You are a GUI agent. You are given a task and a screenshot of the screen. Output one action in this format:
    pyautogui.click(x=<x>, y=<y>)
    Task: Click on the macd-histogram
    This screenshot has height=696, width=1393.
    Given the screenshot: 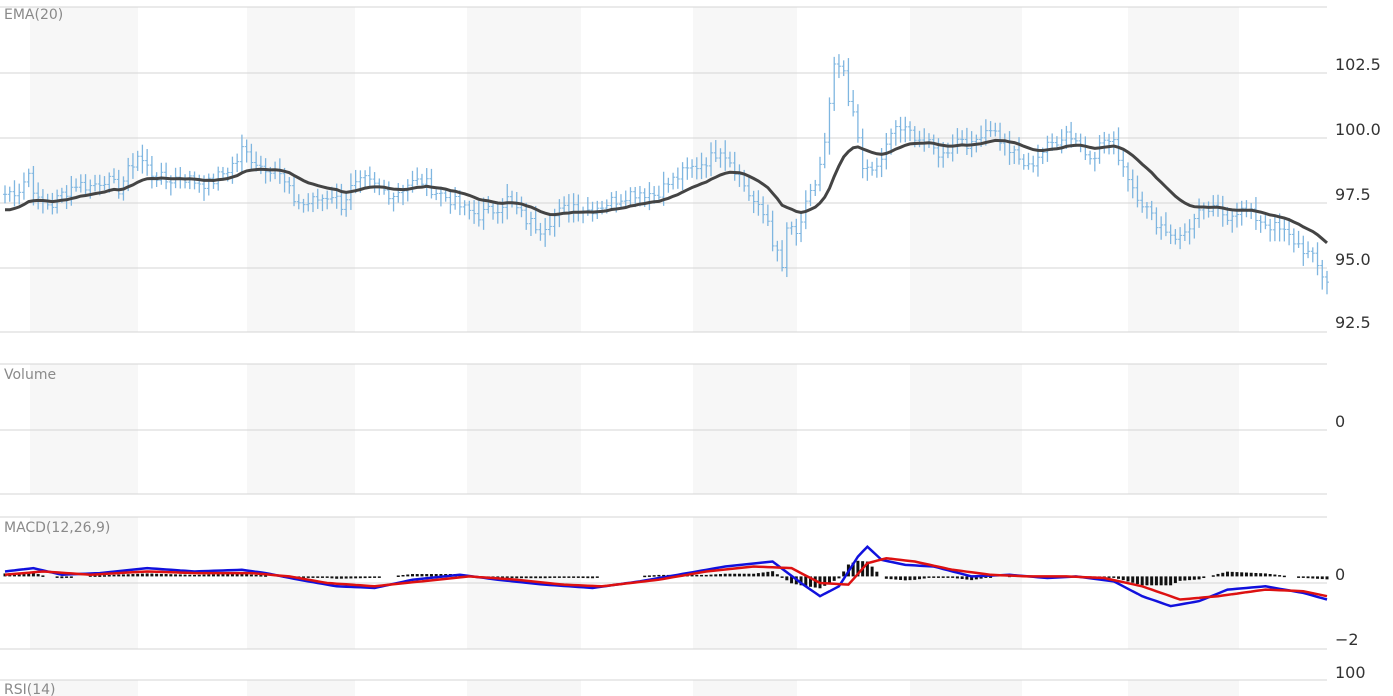 What is the action you would take?
    pyautogui.click(x=666, y=574)
    